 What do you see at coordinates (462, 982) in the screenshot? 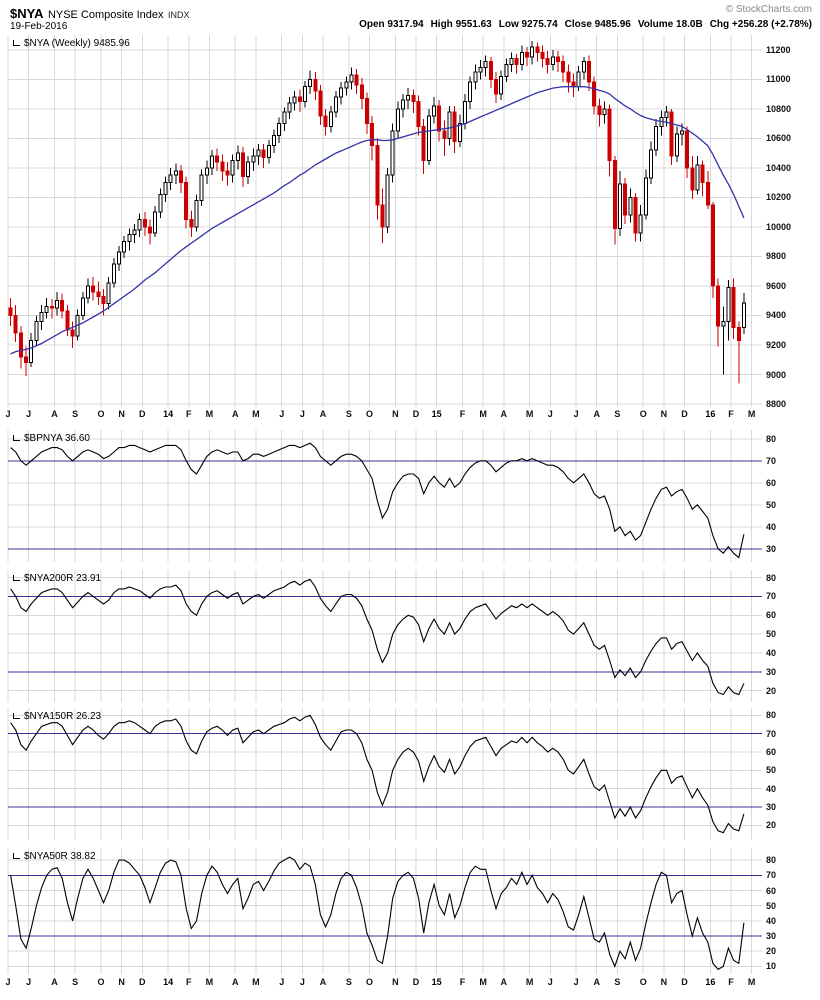
I see `month-label: F` at bounding box center [462, 982].